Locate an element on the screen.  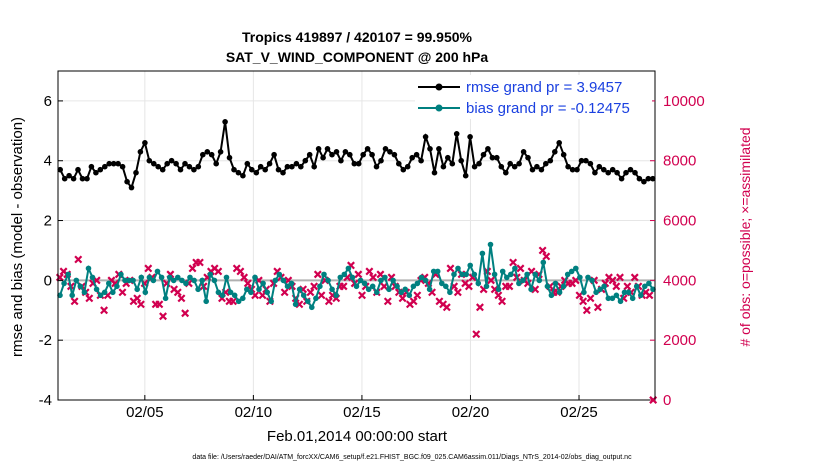
legend-bias-marker is located at coordinates (439, 108).